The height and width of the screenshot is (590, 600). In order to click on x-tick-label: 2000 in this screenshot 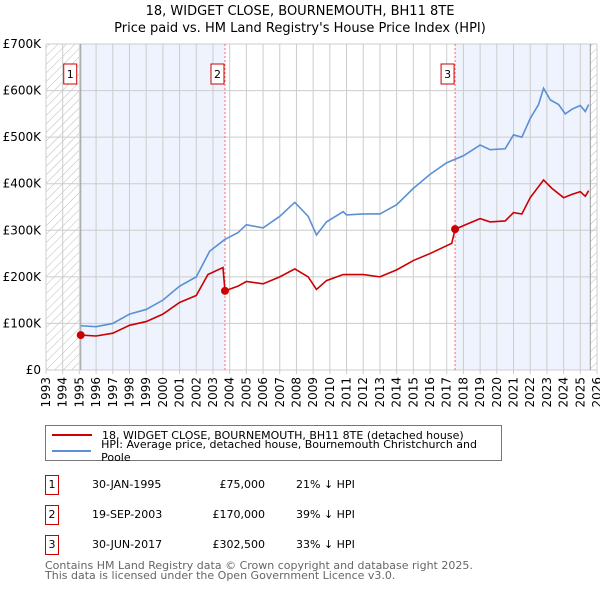, I will do `click(163, 392)`.